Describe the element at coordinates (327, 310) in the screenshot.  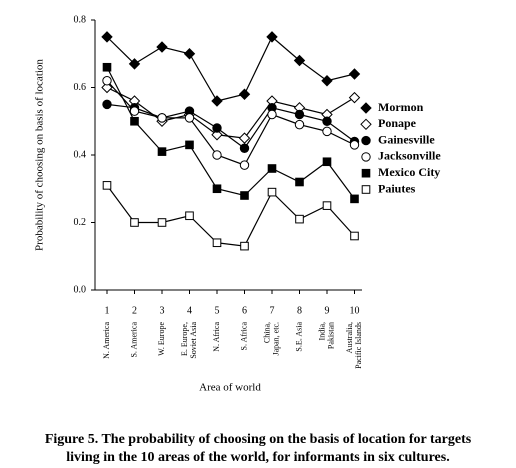
I see `x-tick-label: 9` at that location.